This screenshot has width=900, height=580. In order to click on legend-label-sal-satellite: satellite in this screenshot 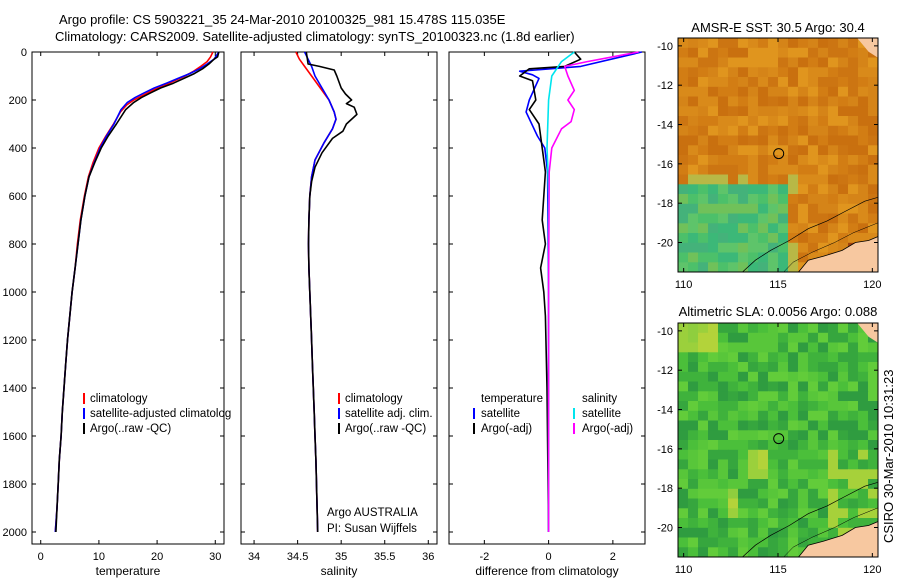, I will do `click(601, 414)`.